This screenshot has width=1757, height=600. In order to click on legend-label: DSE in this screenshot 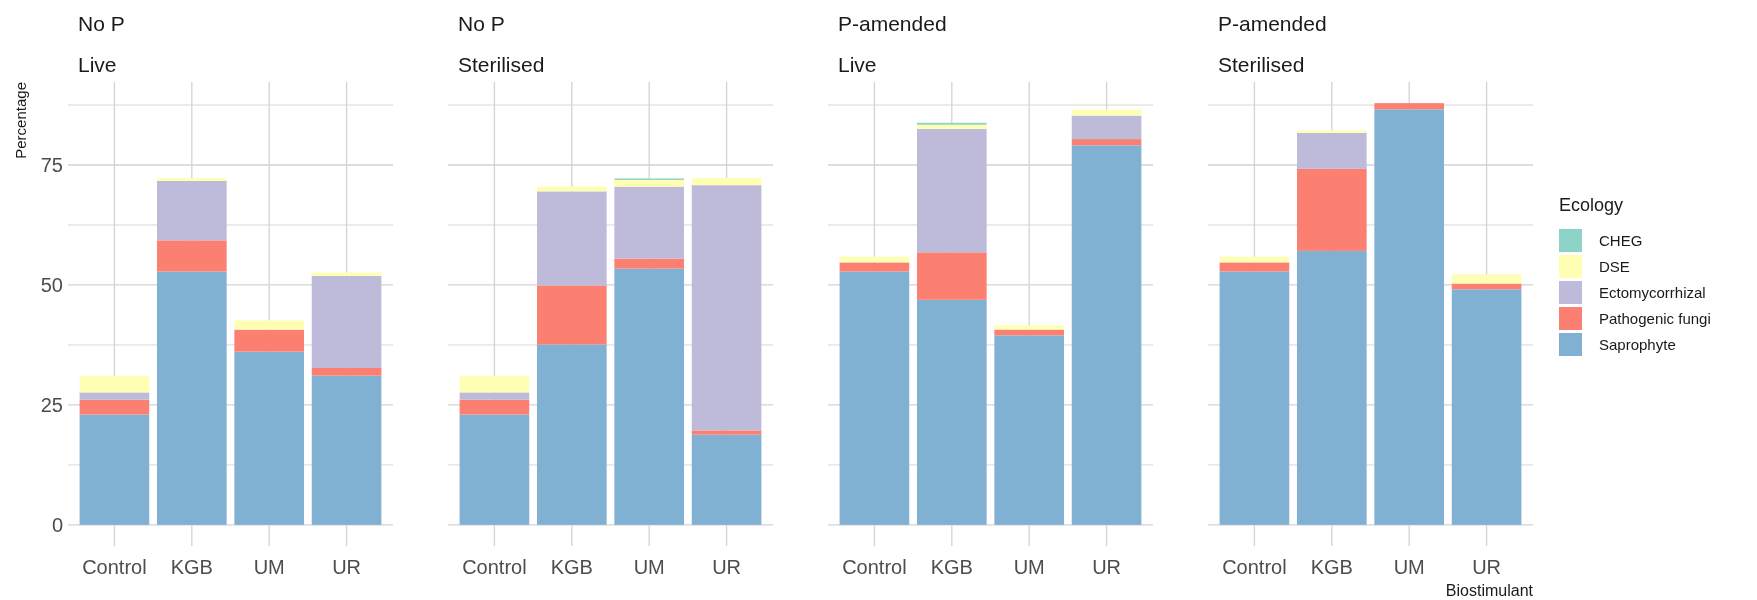, I will do `click(1614, 266)`.